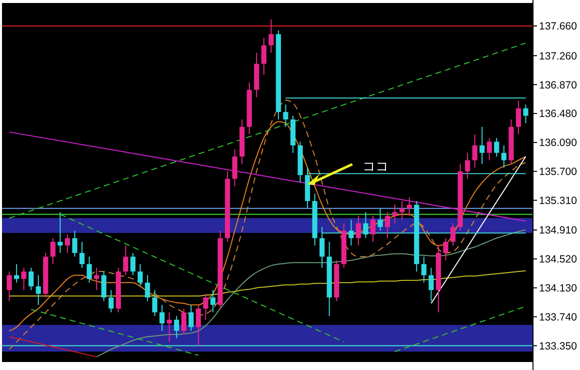 Image resolution: width=580 pixels, height=370 pixels. What do you see at coordinates (558, 56) in the screenshot?
I see `y-tick-label: 137.260` at bounding box center [558, 56].